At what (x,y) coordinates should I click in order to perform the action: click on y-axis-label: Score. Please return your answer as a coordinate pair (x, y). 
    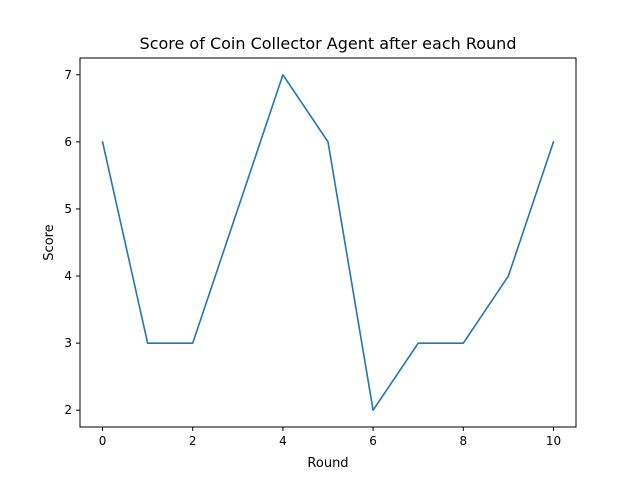
    Looking at the image, I should click on (49, 242).